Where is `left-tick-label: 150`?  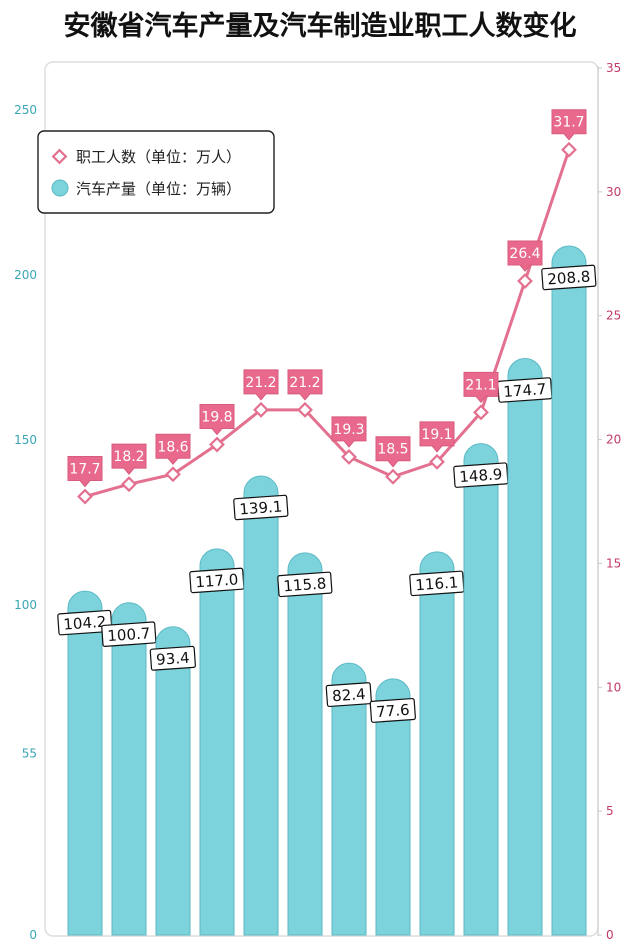 left-tick-label: 150 is located at coordinates (25, 440).